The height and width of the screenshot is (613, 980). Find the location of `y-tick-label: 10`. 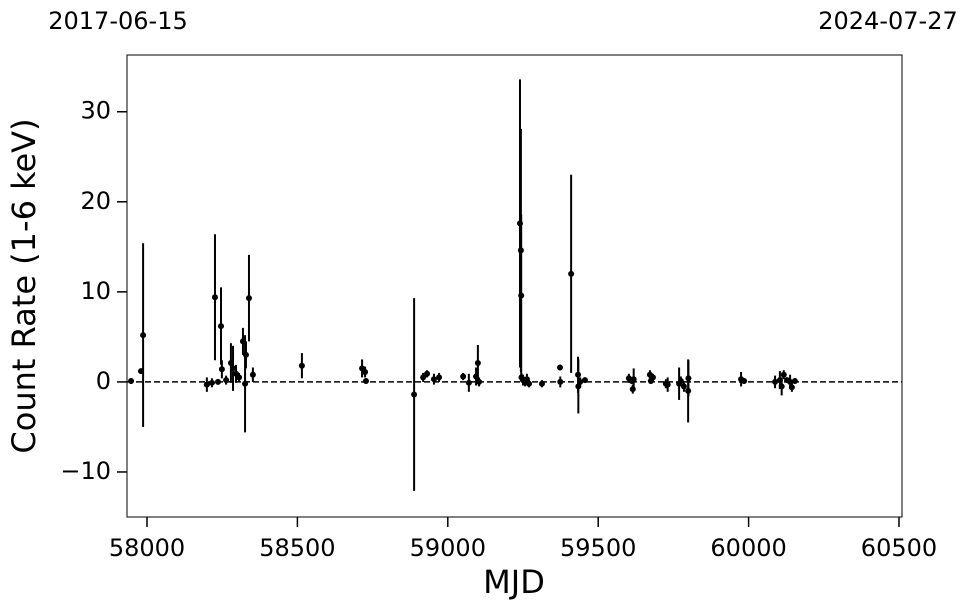

y-tick-label: 10 is located at coordinates (95, 291).